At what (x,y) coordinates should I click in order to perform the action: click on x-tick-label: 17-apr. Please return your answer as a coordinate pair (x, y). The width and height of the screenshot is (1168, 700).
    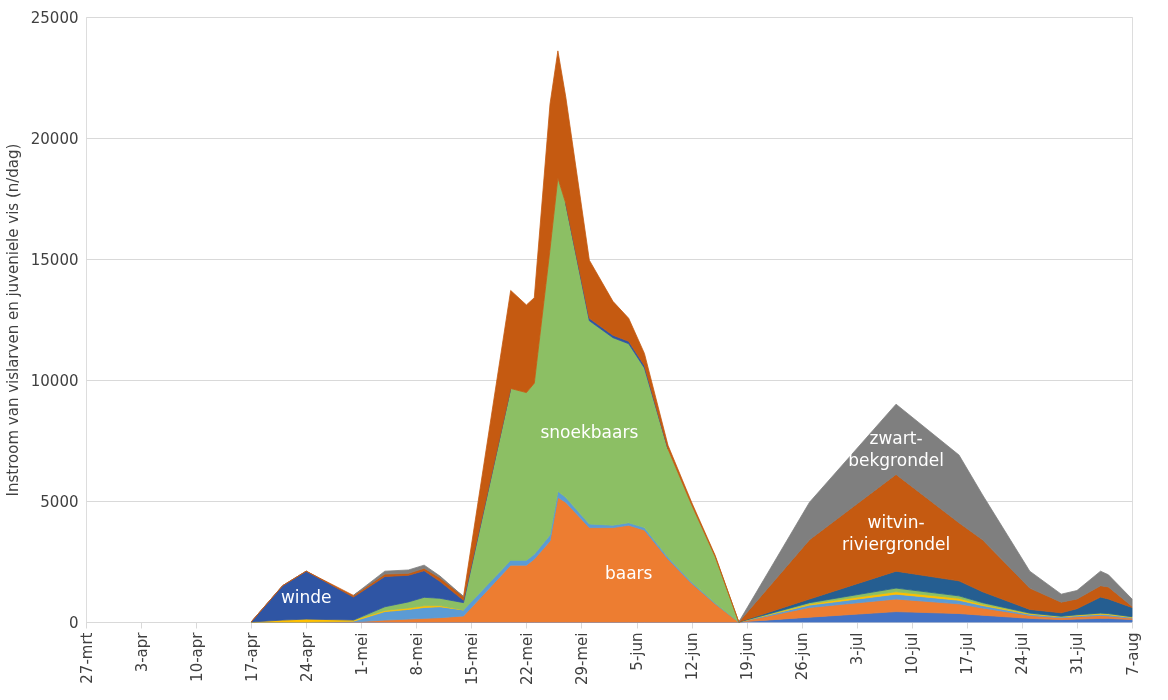
    Looking at the image, I should click on (251, 656).